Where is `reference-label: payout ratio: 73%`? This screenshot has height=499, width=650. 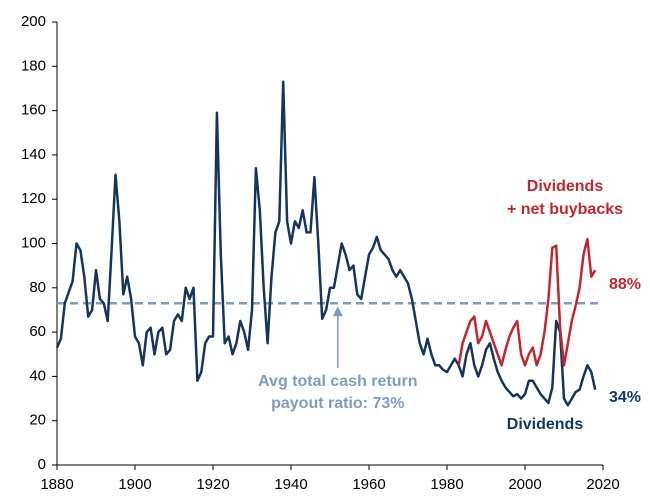 reference-label: payout ratio: 73% is located at coordinates (337, 403).